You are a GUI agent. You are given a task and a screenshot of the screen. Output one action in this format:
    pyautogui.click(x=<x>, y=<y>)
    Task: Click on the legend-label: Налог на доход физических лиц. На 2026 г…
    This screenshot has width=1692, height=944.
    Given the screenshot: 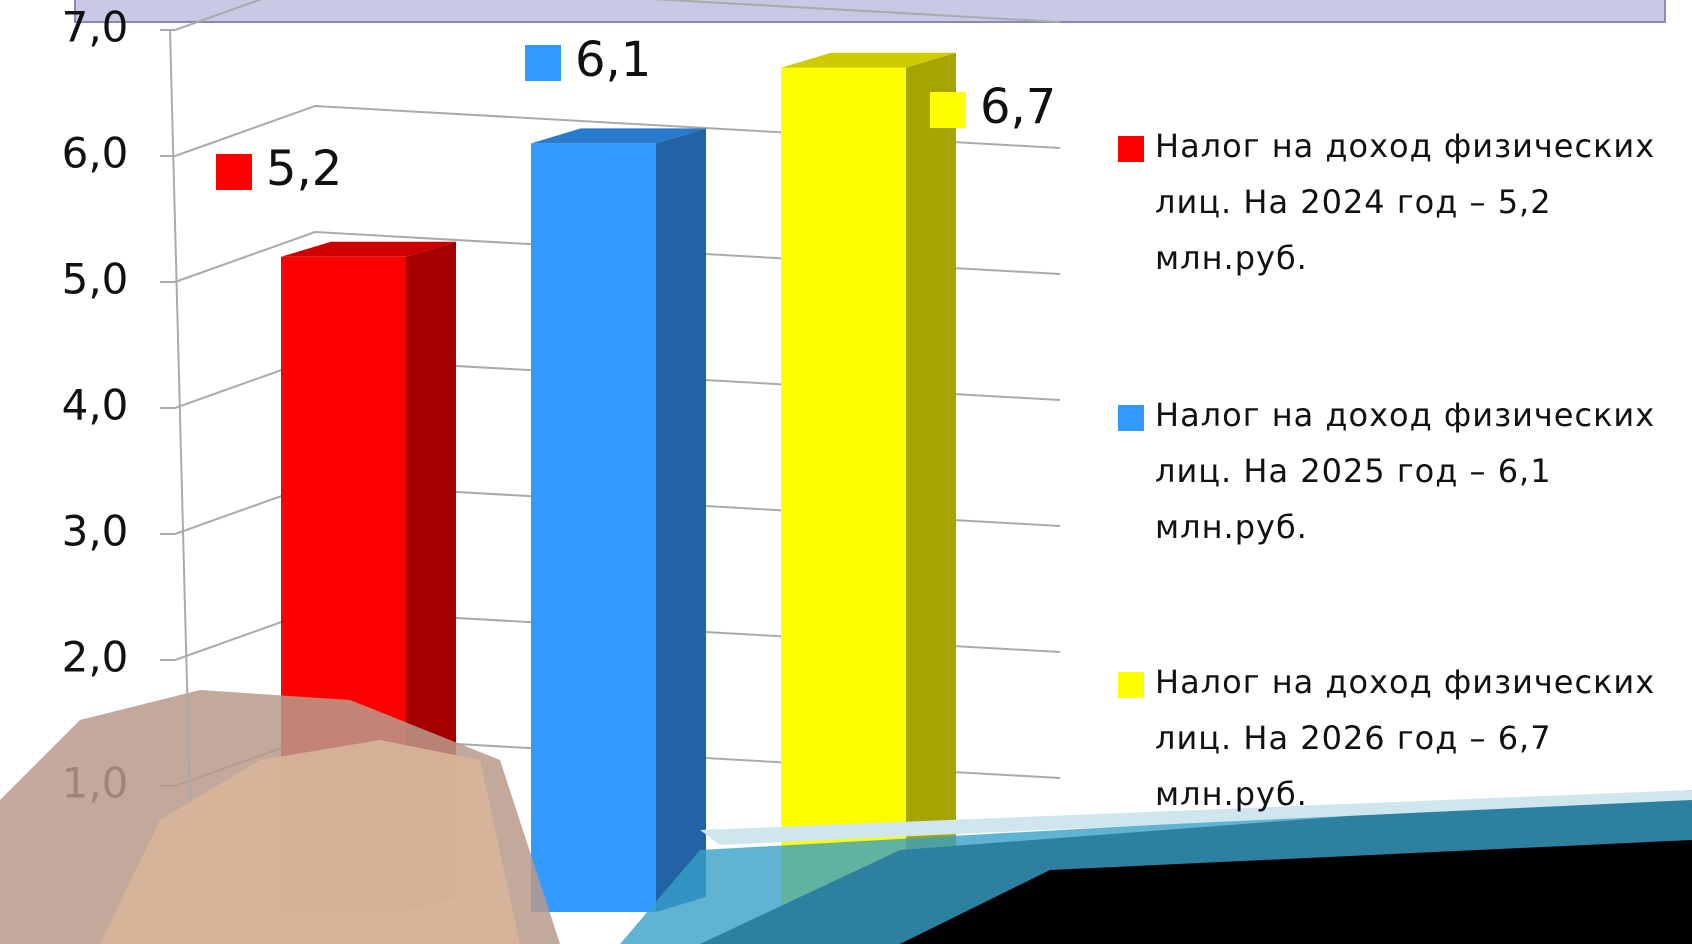 What is the action you would take?
    pyautogui.click(x=1405, y=738)
    